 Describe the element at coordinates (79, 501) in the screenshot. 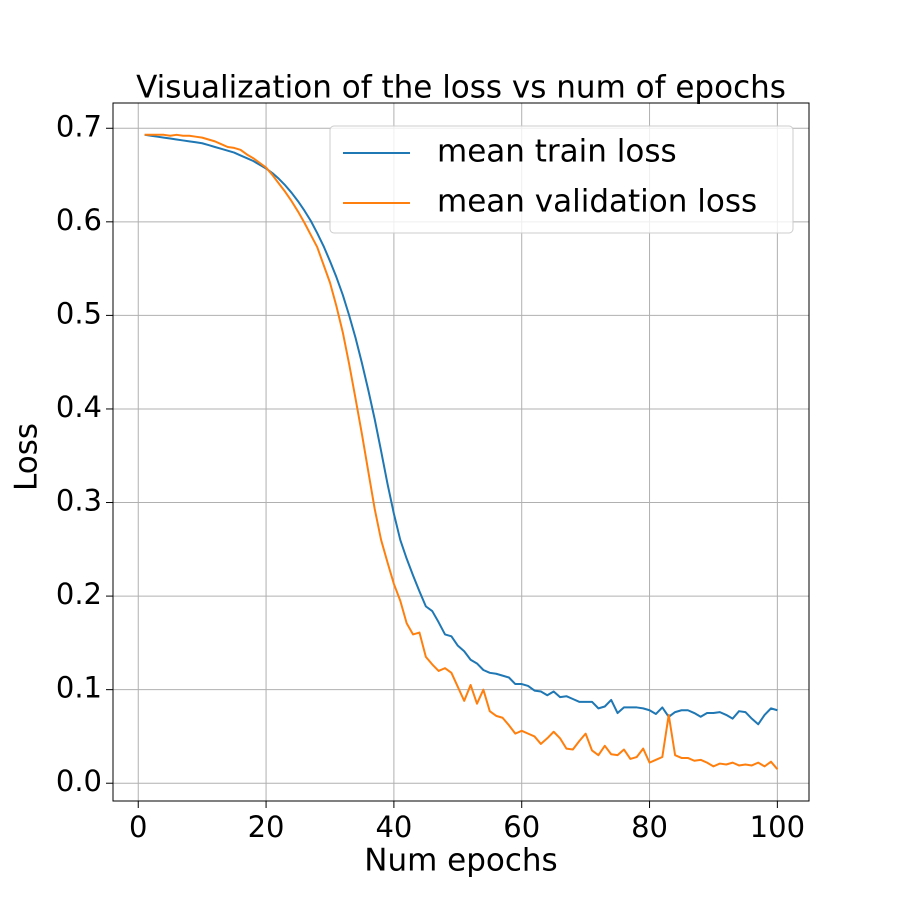

I see `y-tick-label: 0.3` at that location.